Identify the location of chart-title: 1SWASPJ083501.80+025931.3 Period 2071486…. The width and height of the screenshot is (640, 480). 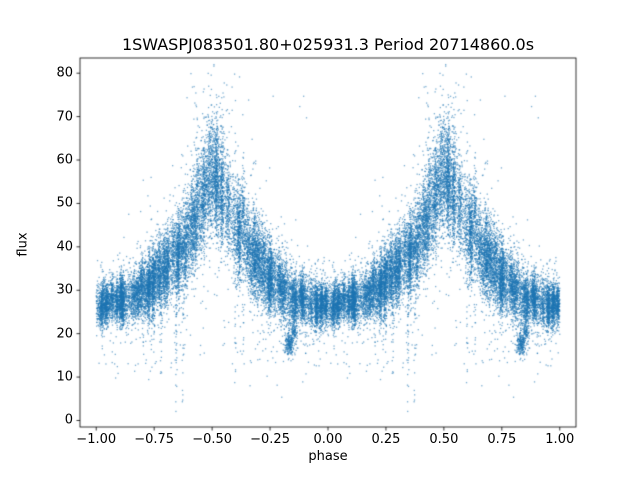
(328, 44).